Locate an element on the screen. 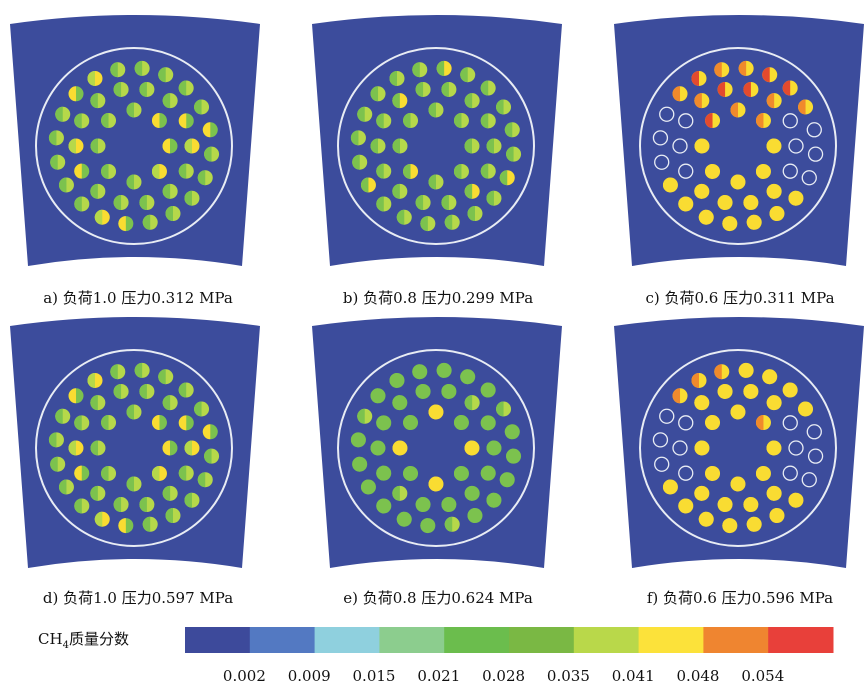  panel-c is located at coordinates (739, 140).